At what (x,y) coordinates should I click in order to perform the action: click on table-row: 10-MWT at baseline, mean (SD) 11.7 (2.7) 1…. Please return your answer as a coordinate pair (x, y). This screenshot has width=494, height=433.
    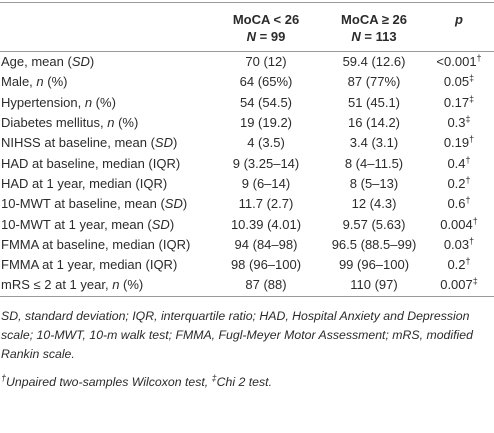
    Looking at the image, I should click on (247, 204).